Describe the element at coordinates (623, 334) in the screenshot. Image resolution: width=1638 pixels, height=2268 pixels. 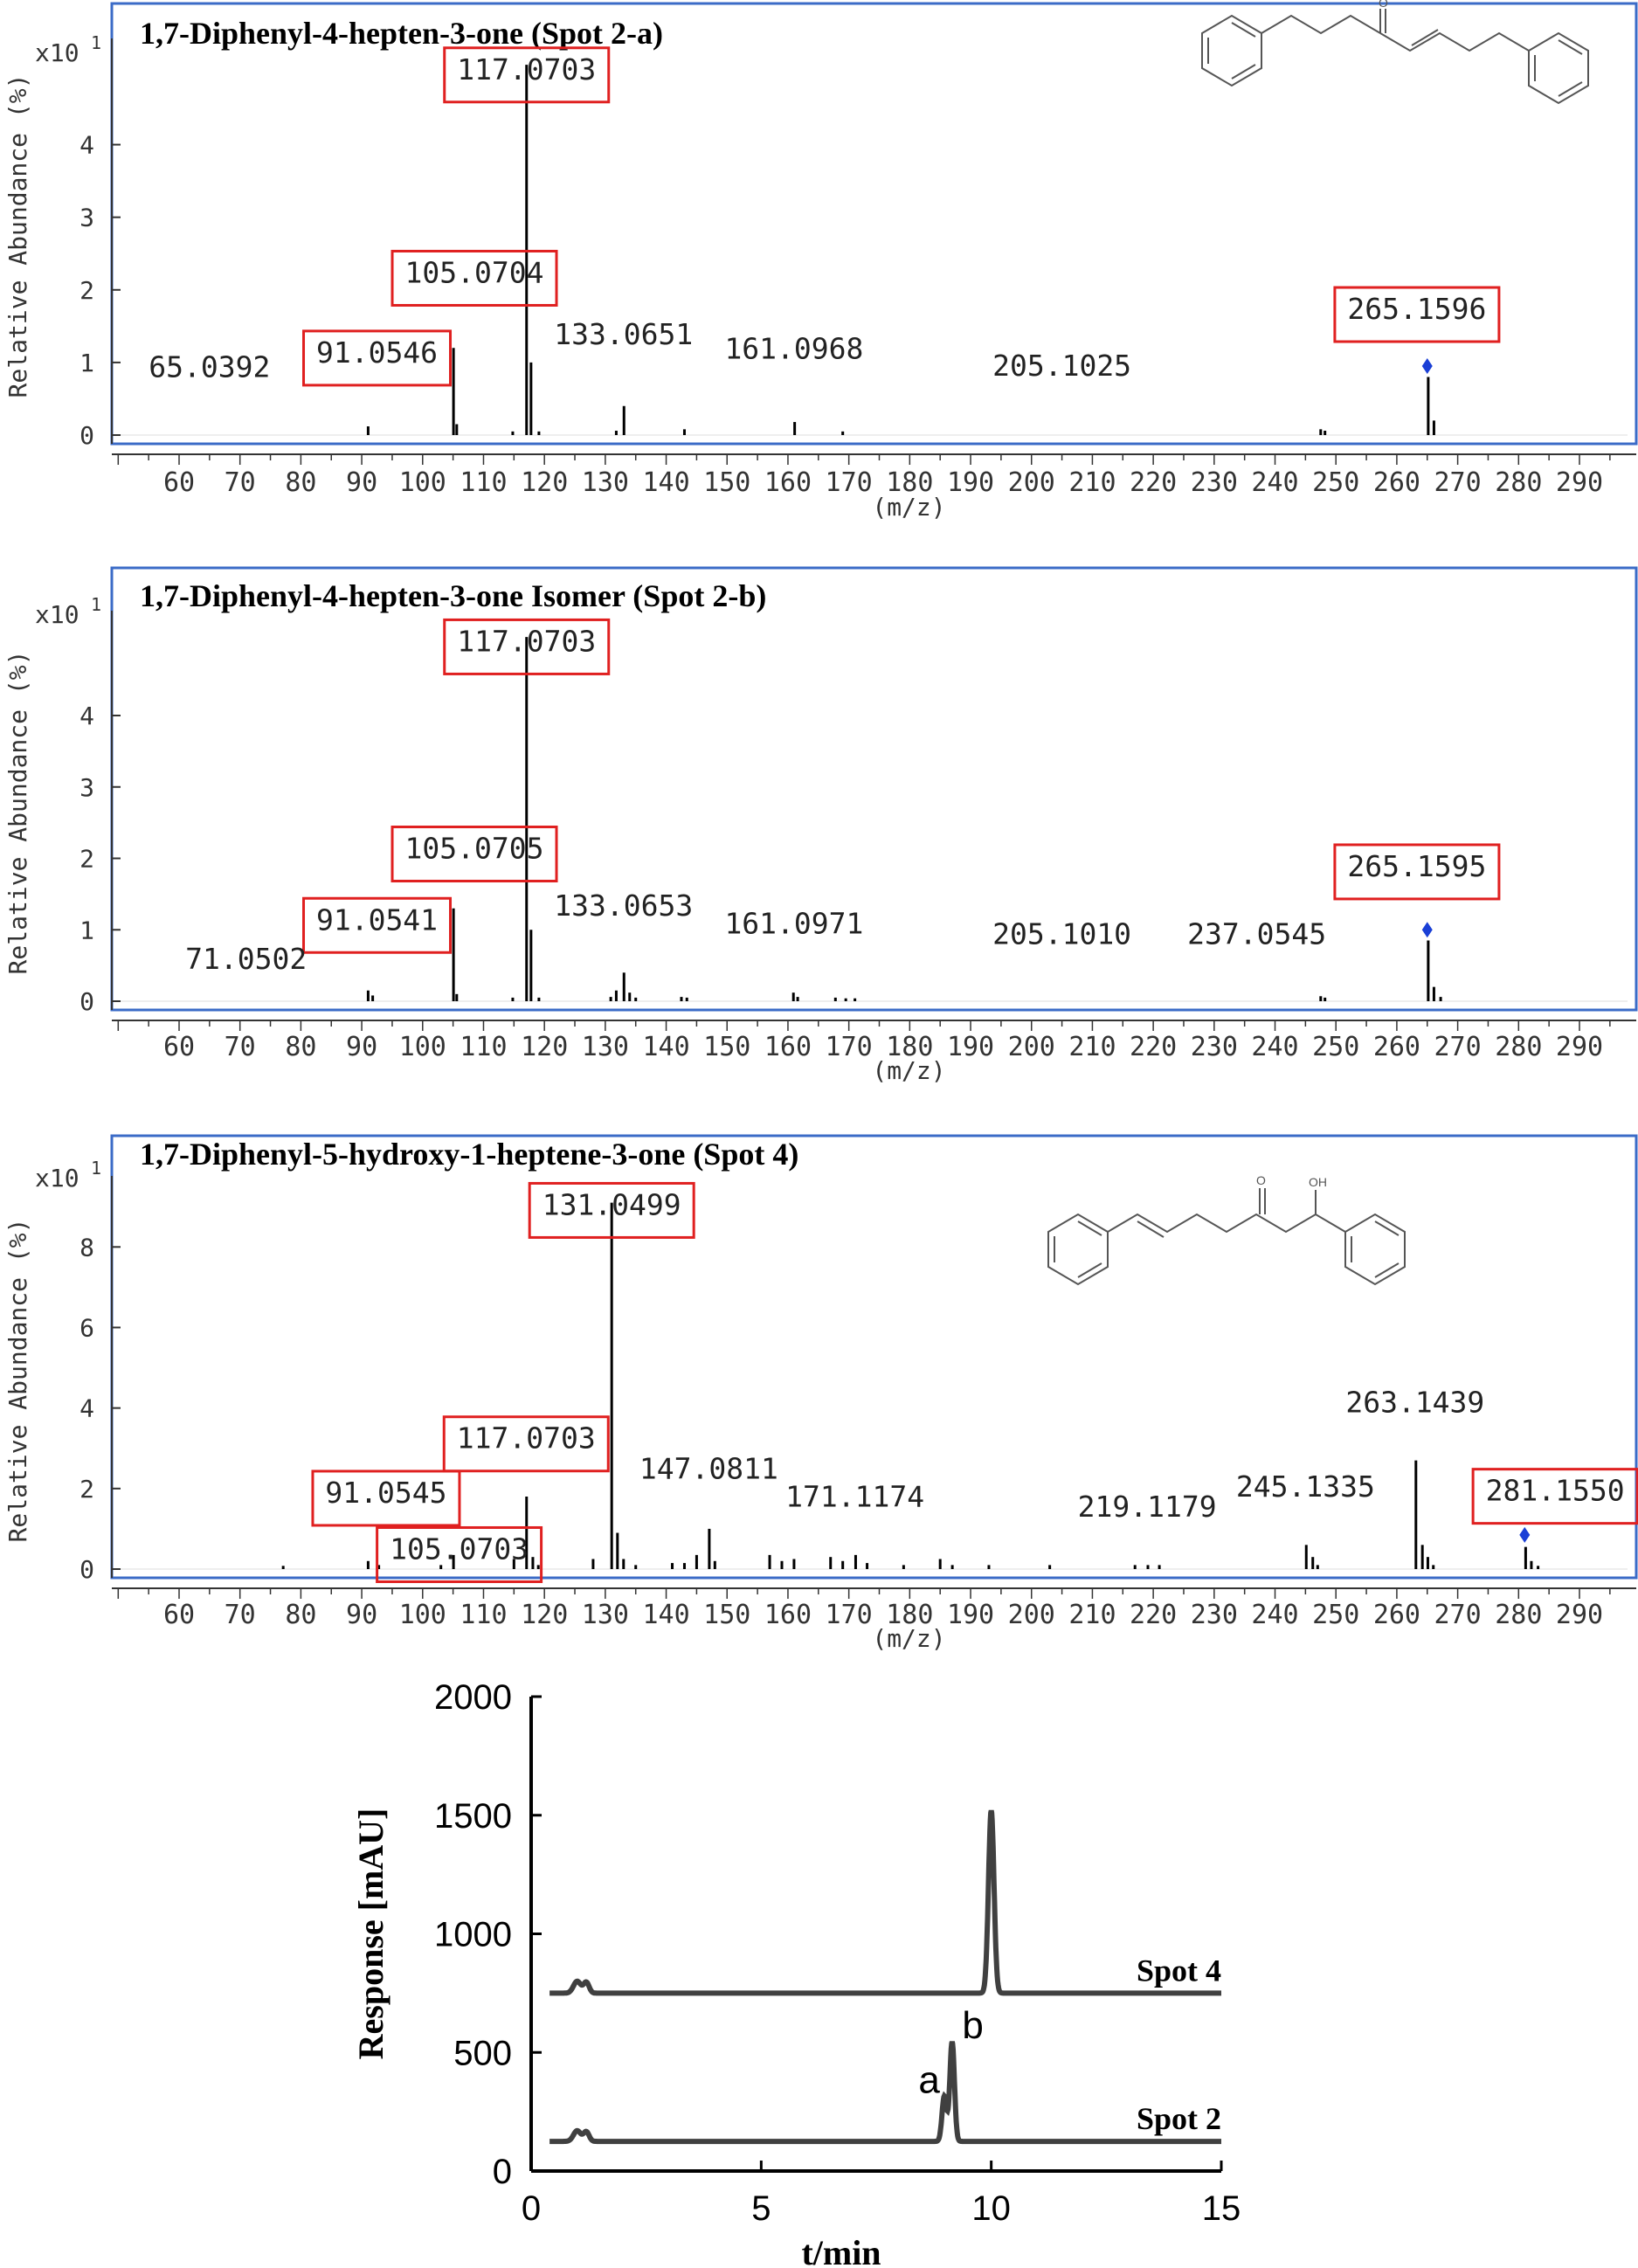
I see `peak-label: 133.0651` at that location.